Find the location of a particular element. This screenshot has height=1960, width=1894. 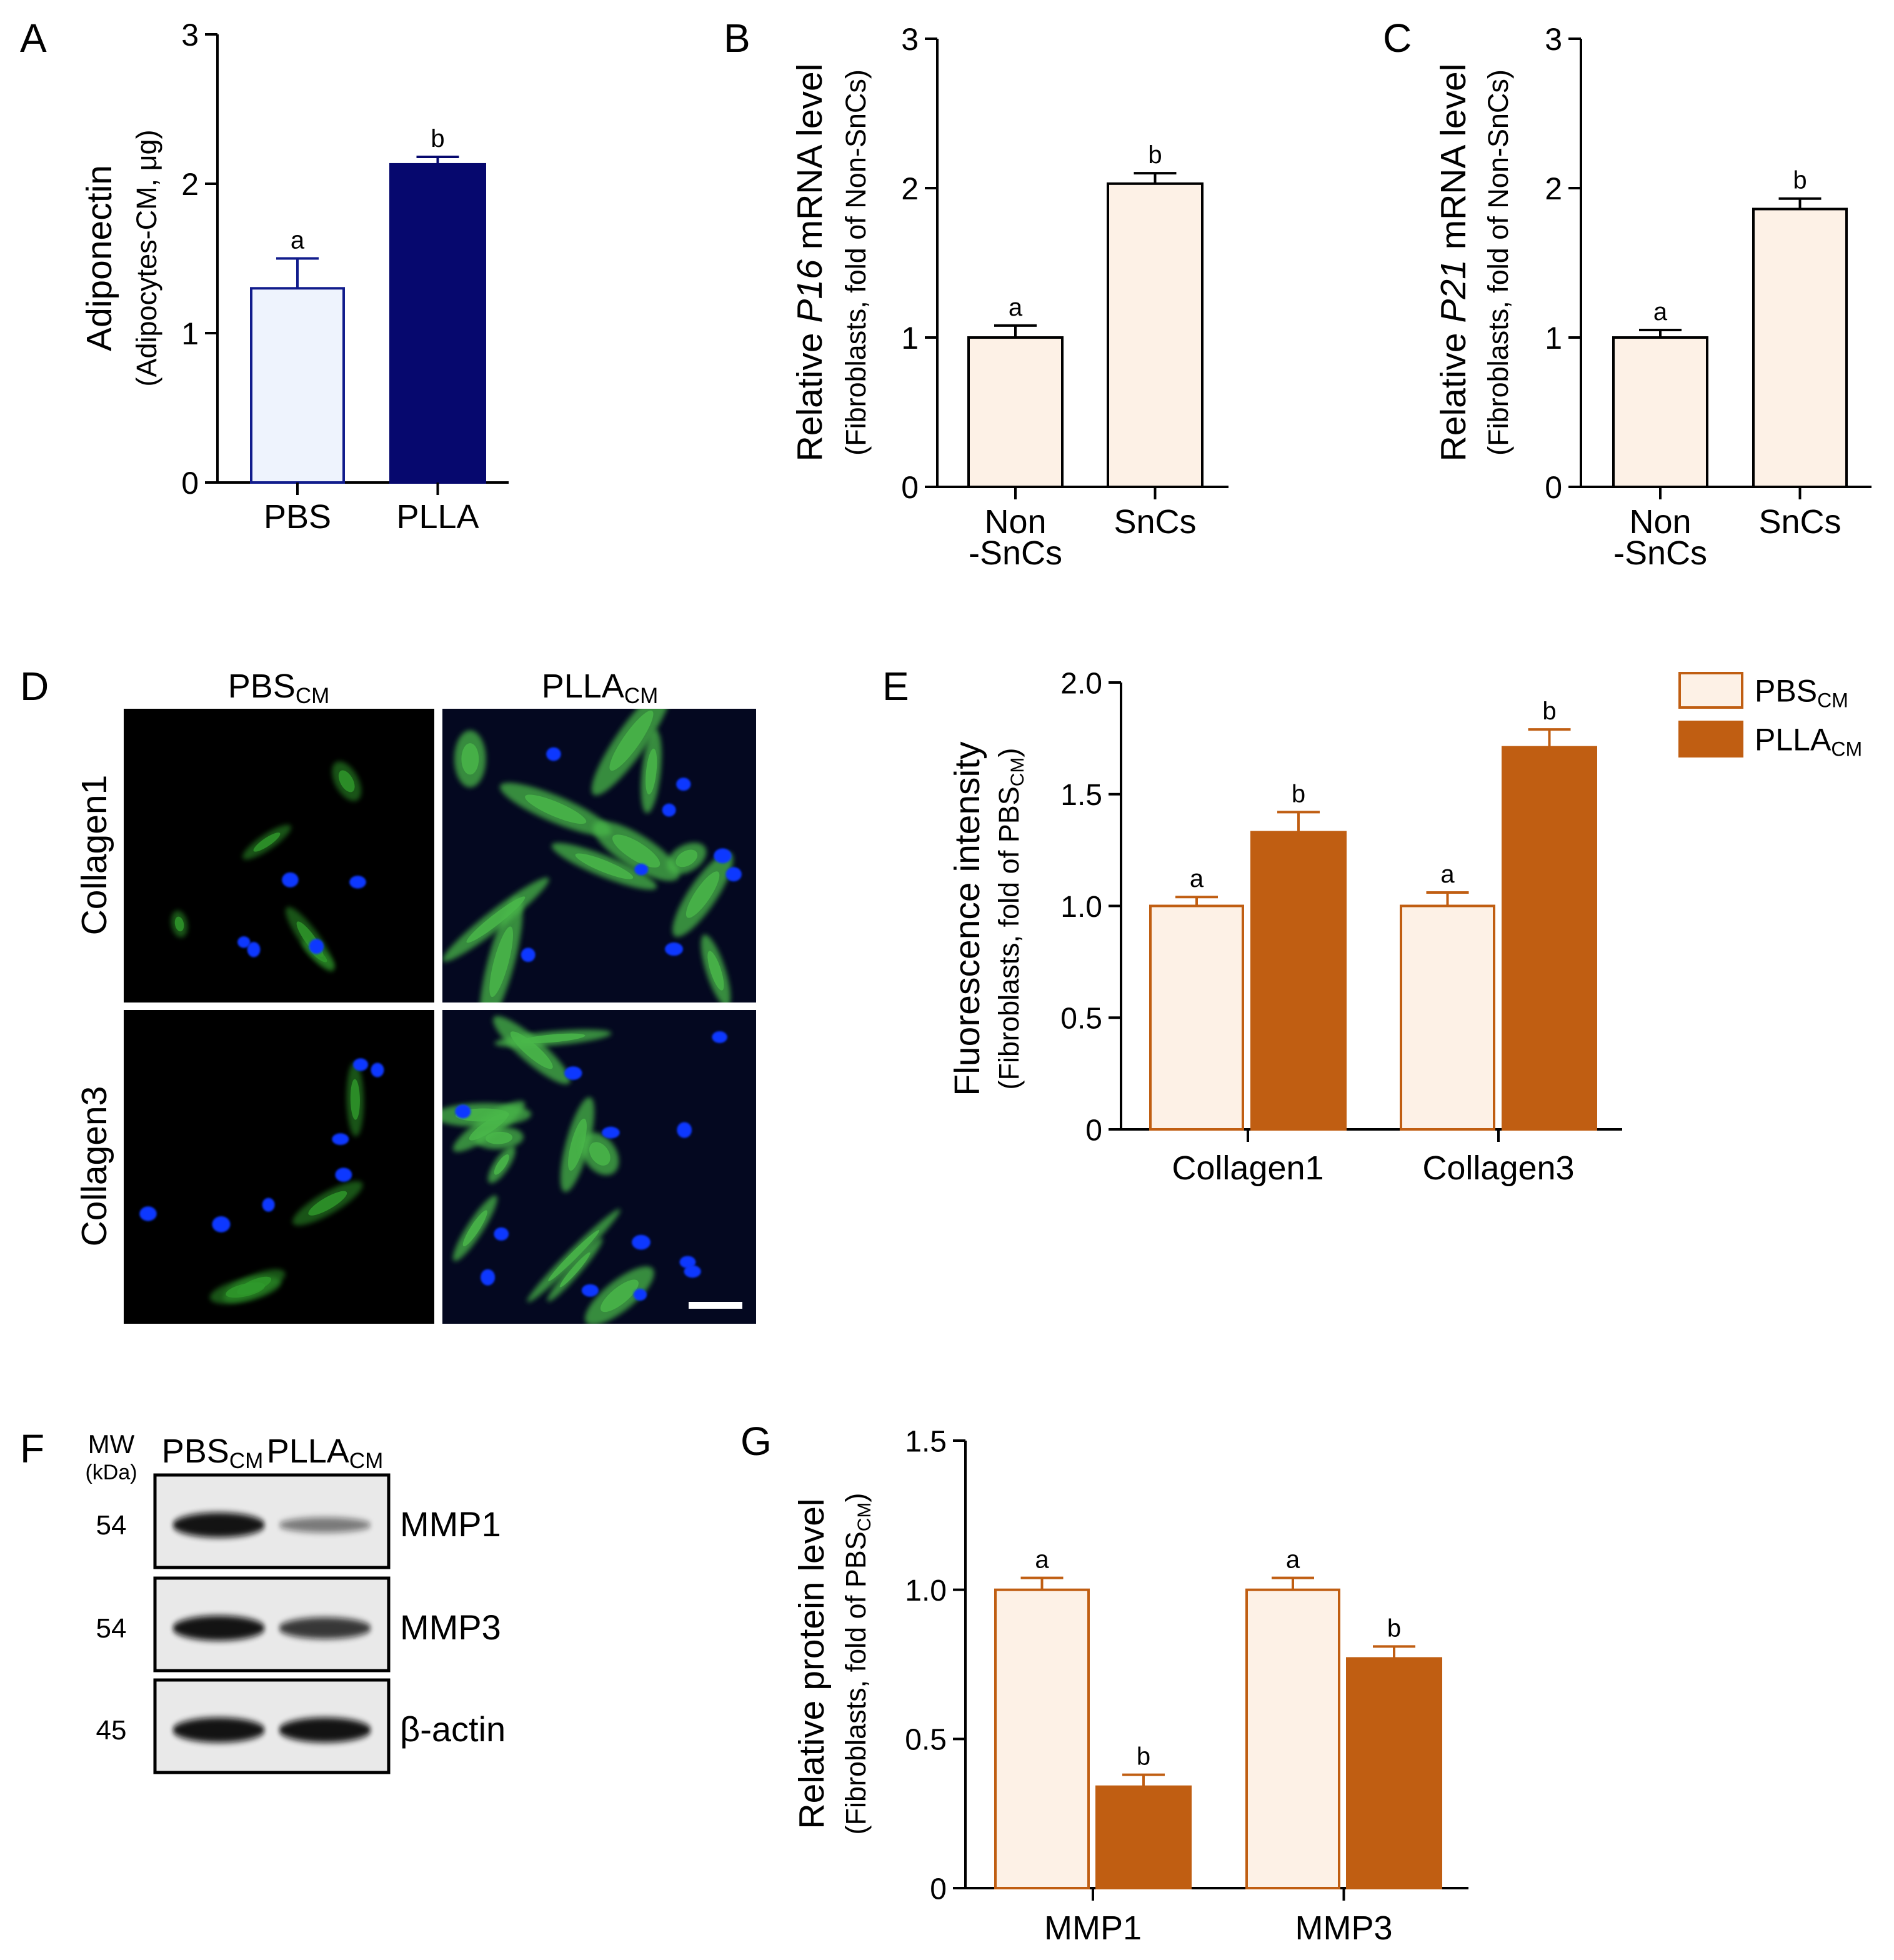

panel-letter-c: C is located at coordinates (1398, 38).